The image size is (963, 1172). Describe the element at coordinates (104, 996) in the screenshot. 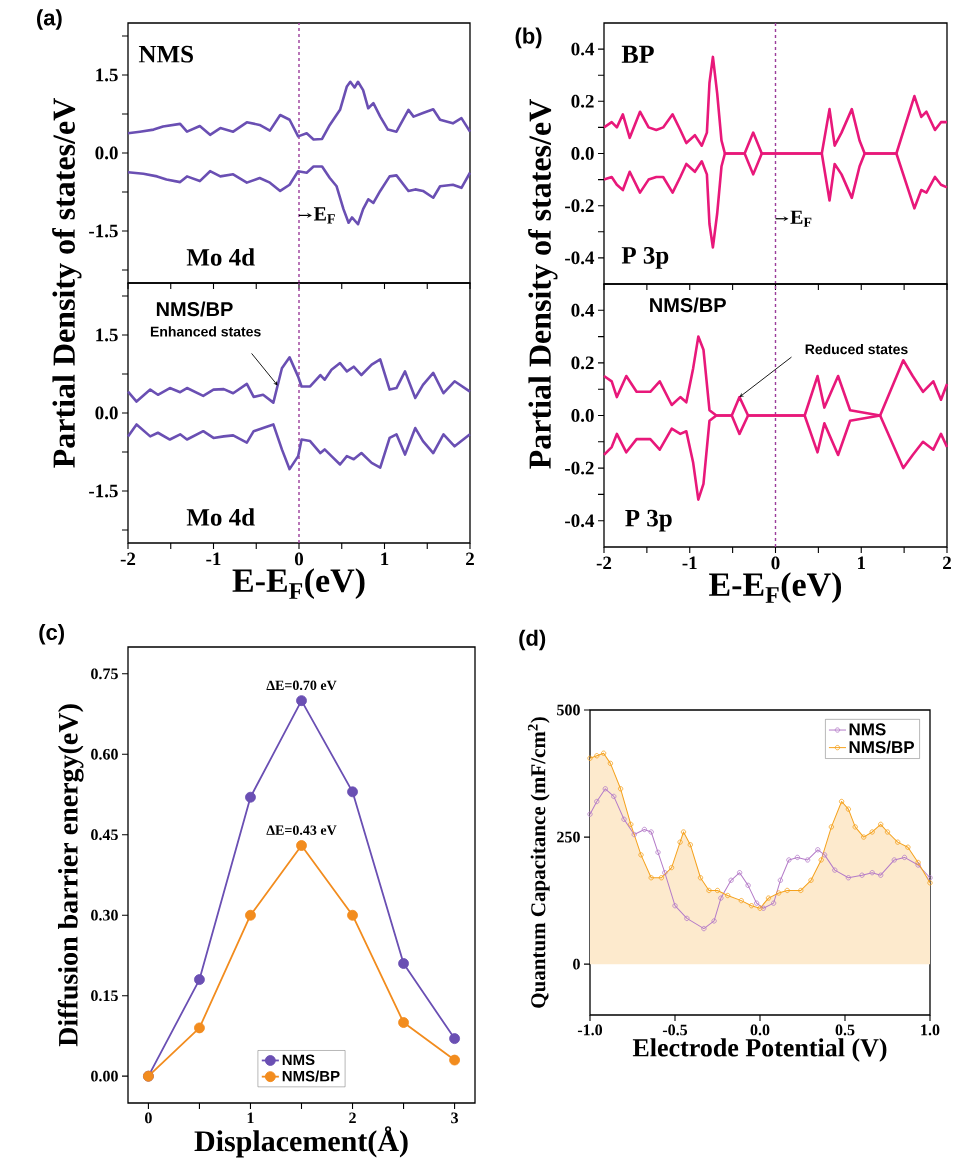

I see `y-tick-label: 0.15` at that location.